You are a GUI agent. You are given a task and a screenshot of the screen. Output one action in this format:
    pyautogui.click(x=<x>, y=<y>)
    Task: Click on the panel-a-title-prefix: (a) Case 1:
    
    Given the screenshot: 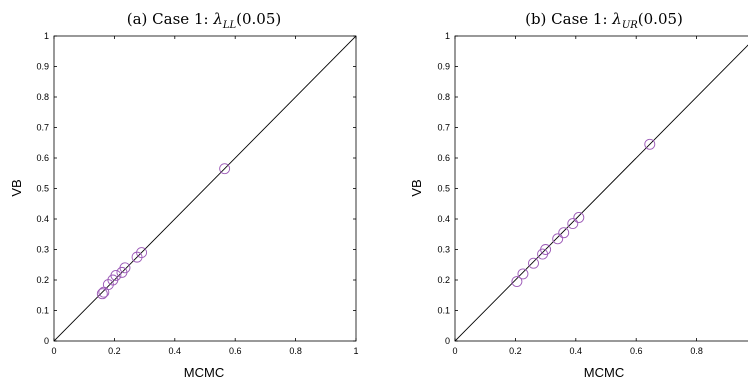 What is the action you would take?
    pyautogui.click(x=170, y=19)
    